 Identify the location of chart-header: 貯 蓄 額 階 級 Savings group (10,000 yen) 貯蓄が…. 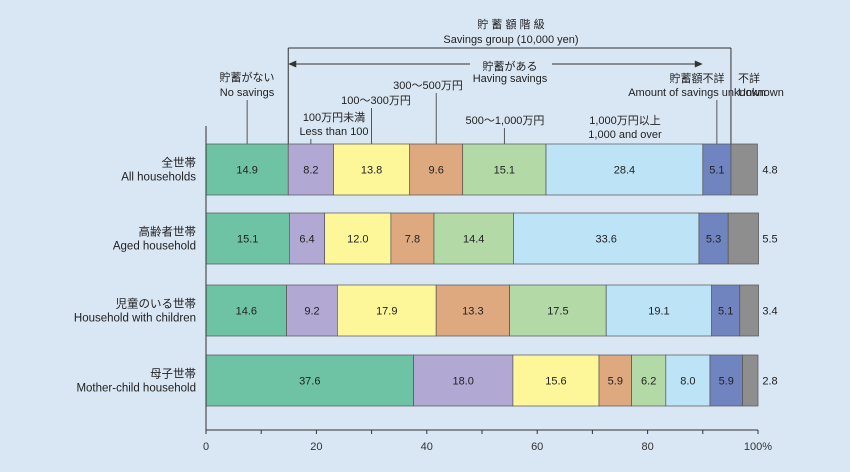
(510, 51).